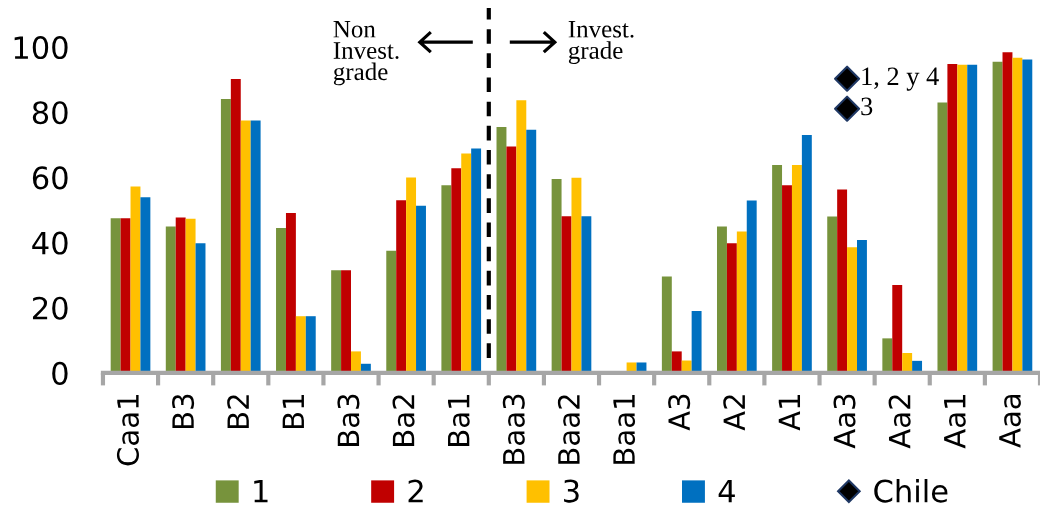 The width and height of the screenshot is (1040, 523). I want to click on x-tick-label: Ba3, so click(348, 420).